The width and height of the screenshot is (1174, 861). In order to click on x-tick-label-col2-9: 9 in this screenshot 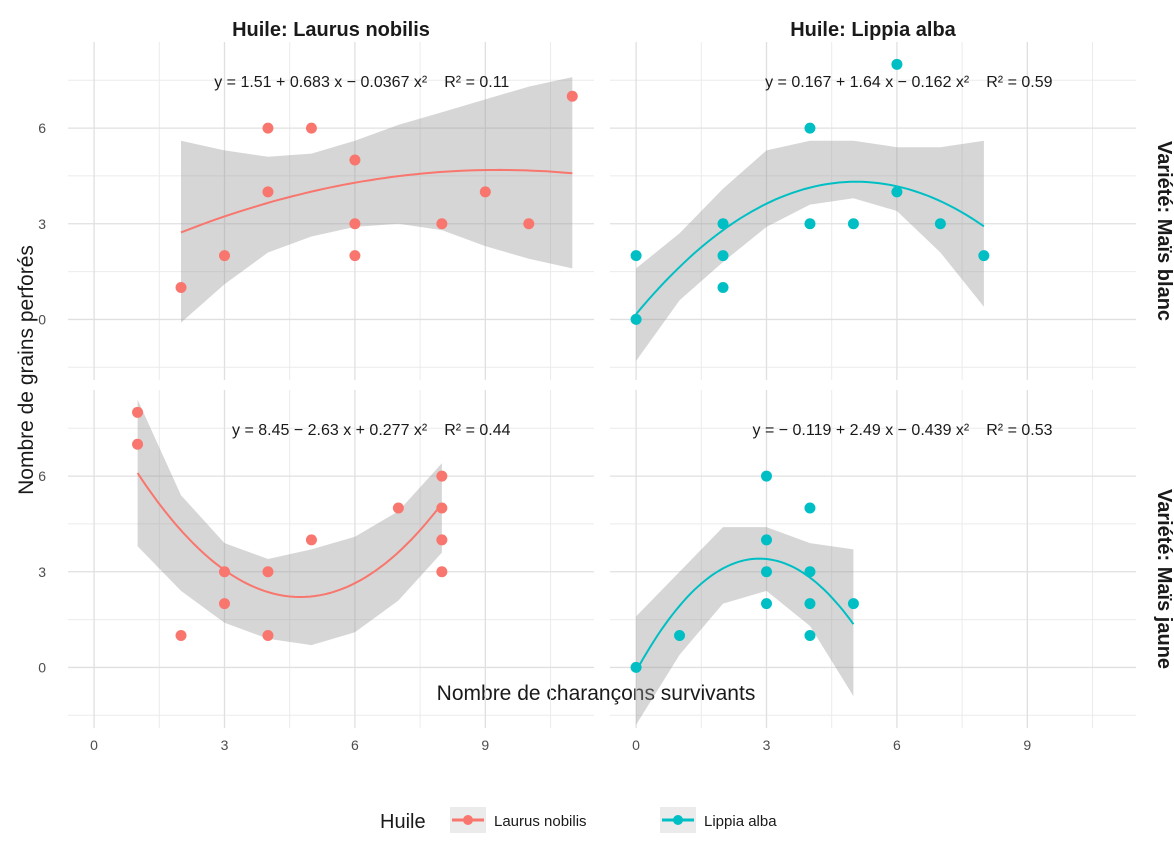, I will do `click(1027, 745)`.